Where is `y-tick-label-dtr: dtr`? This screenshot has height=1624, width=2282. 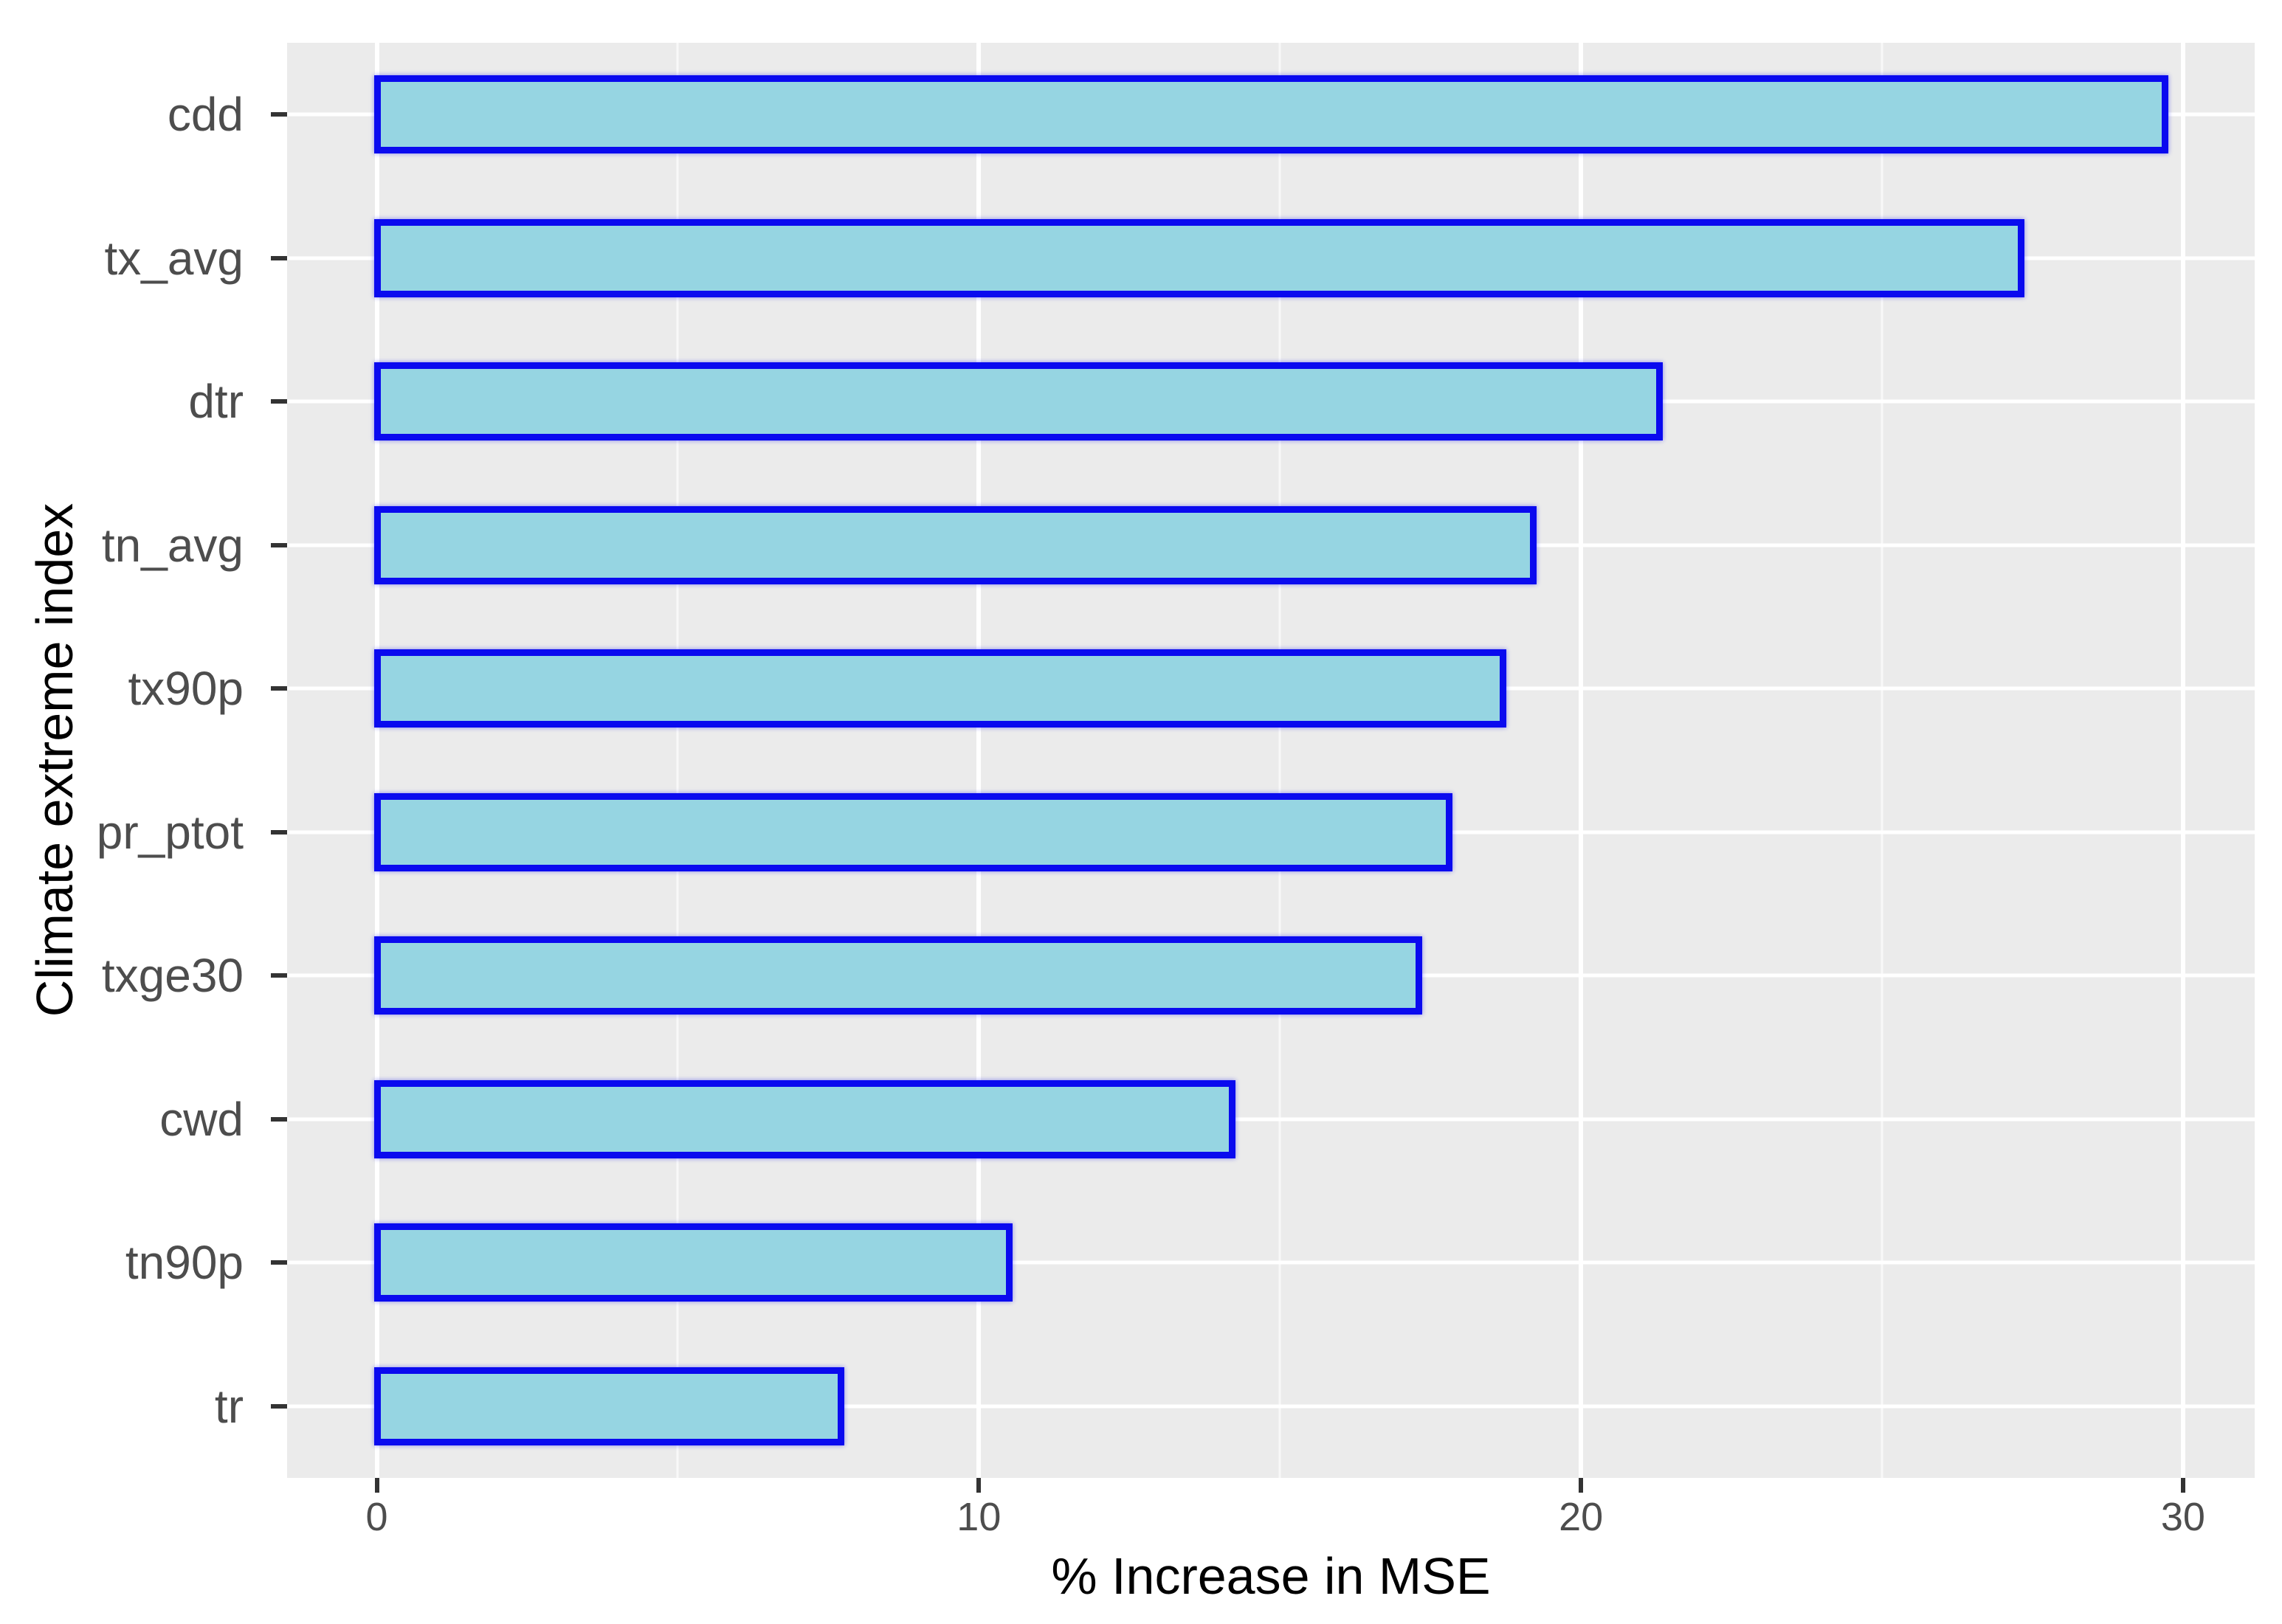
y-tick-label-dtr: dtr is located at coordinates (216, 402).